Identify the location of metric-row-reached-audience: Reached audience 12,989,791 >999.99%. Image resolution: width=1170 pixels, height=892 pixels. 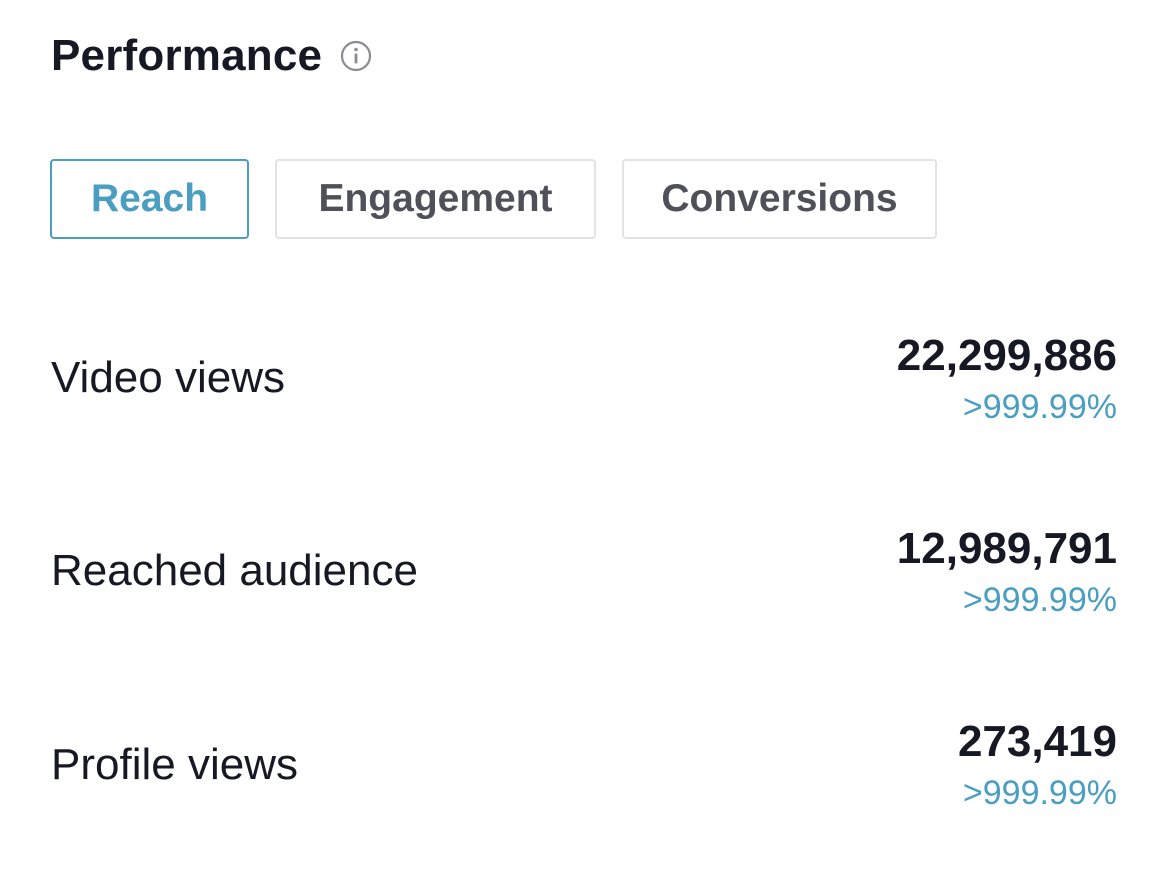
(584, 583).